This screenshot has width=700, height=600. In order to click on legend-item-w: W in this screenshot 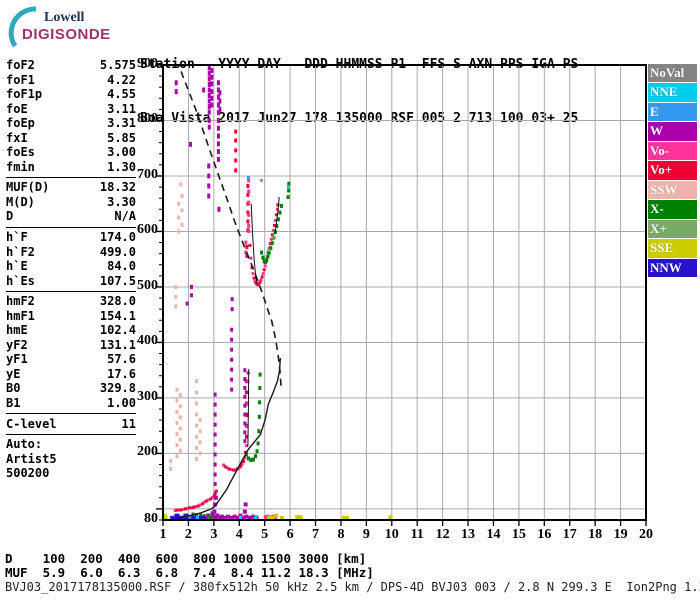, I will do `click(672, 131)`.